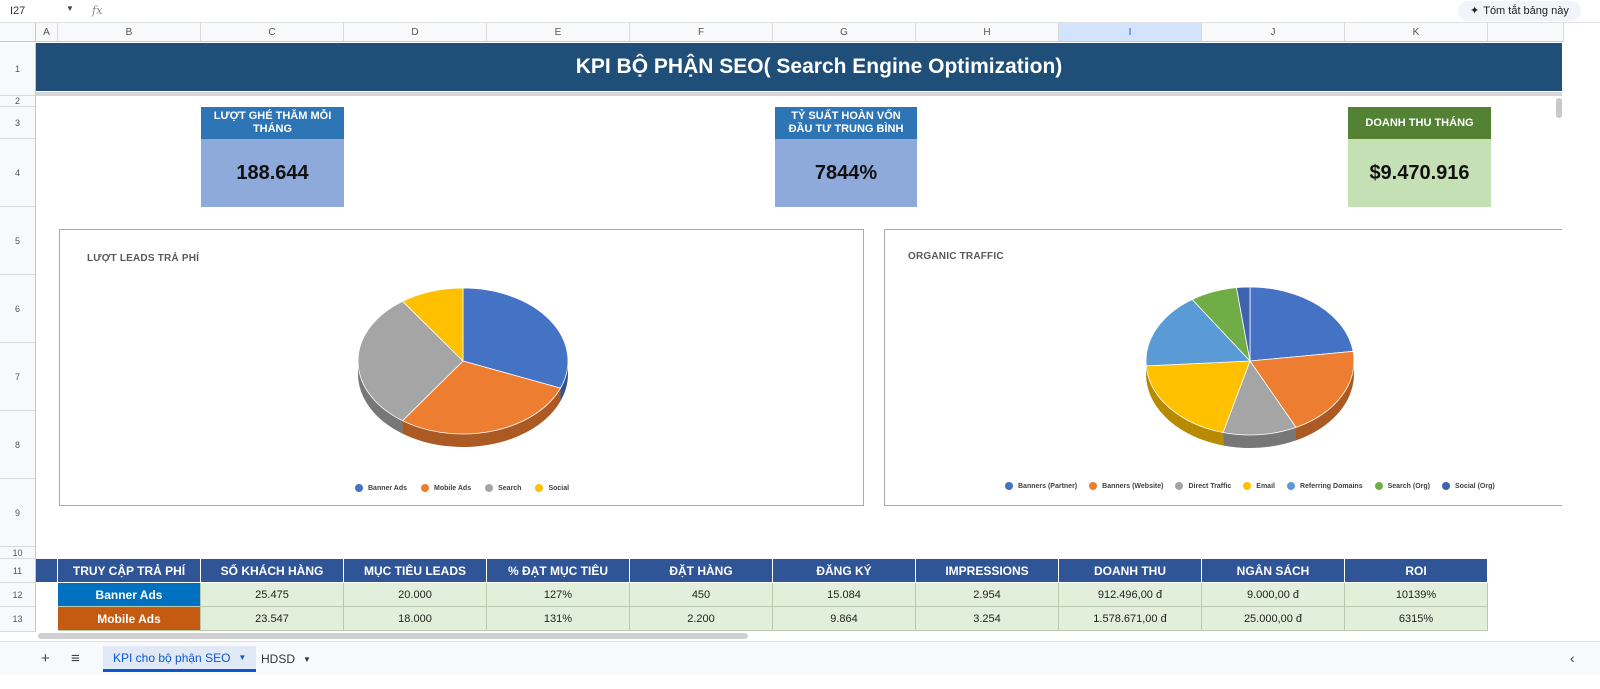 Image resolution: width=1600 pixels, height=689 pixels. I want to click on row-header-11: 11, so click(18, 571).